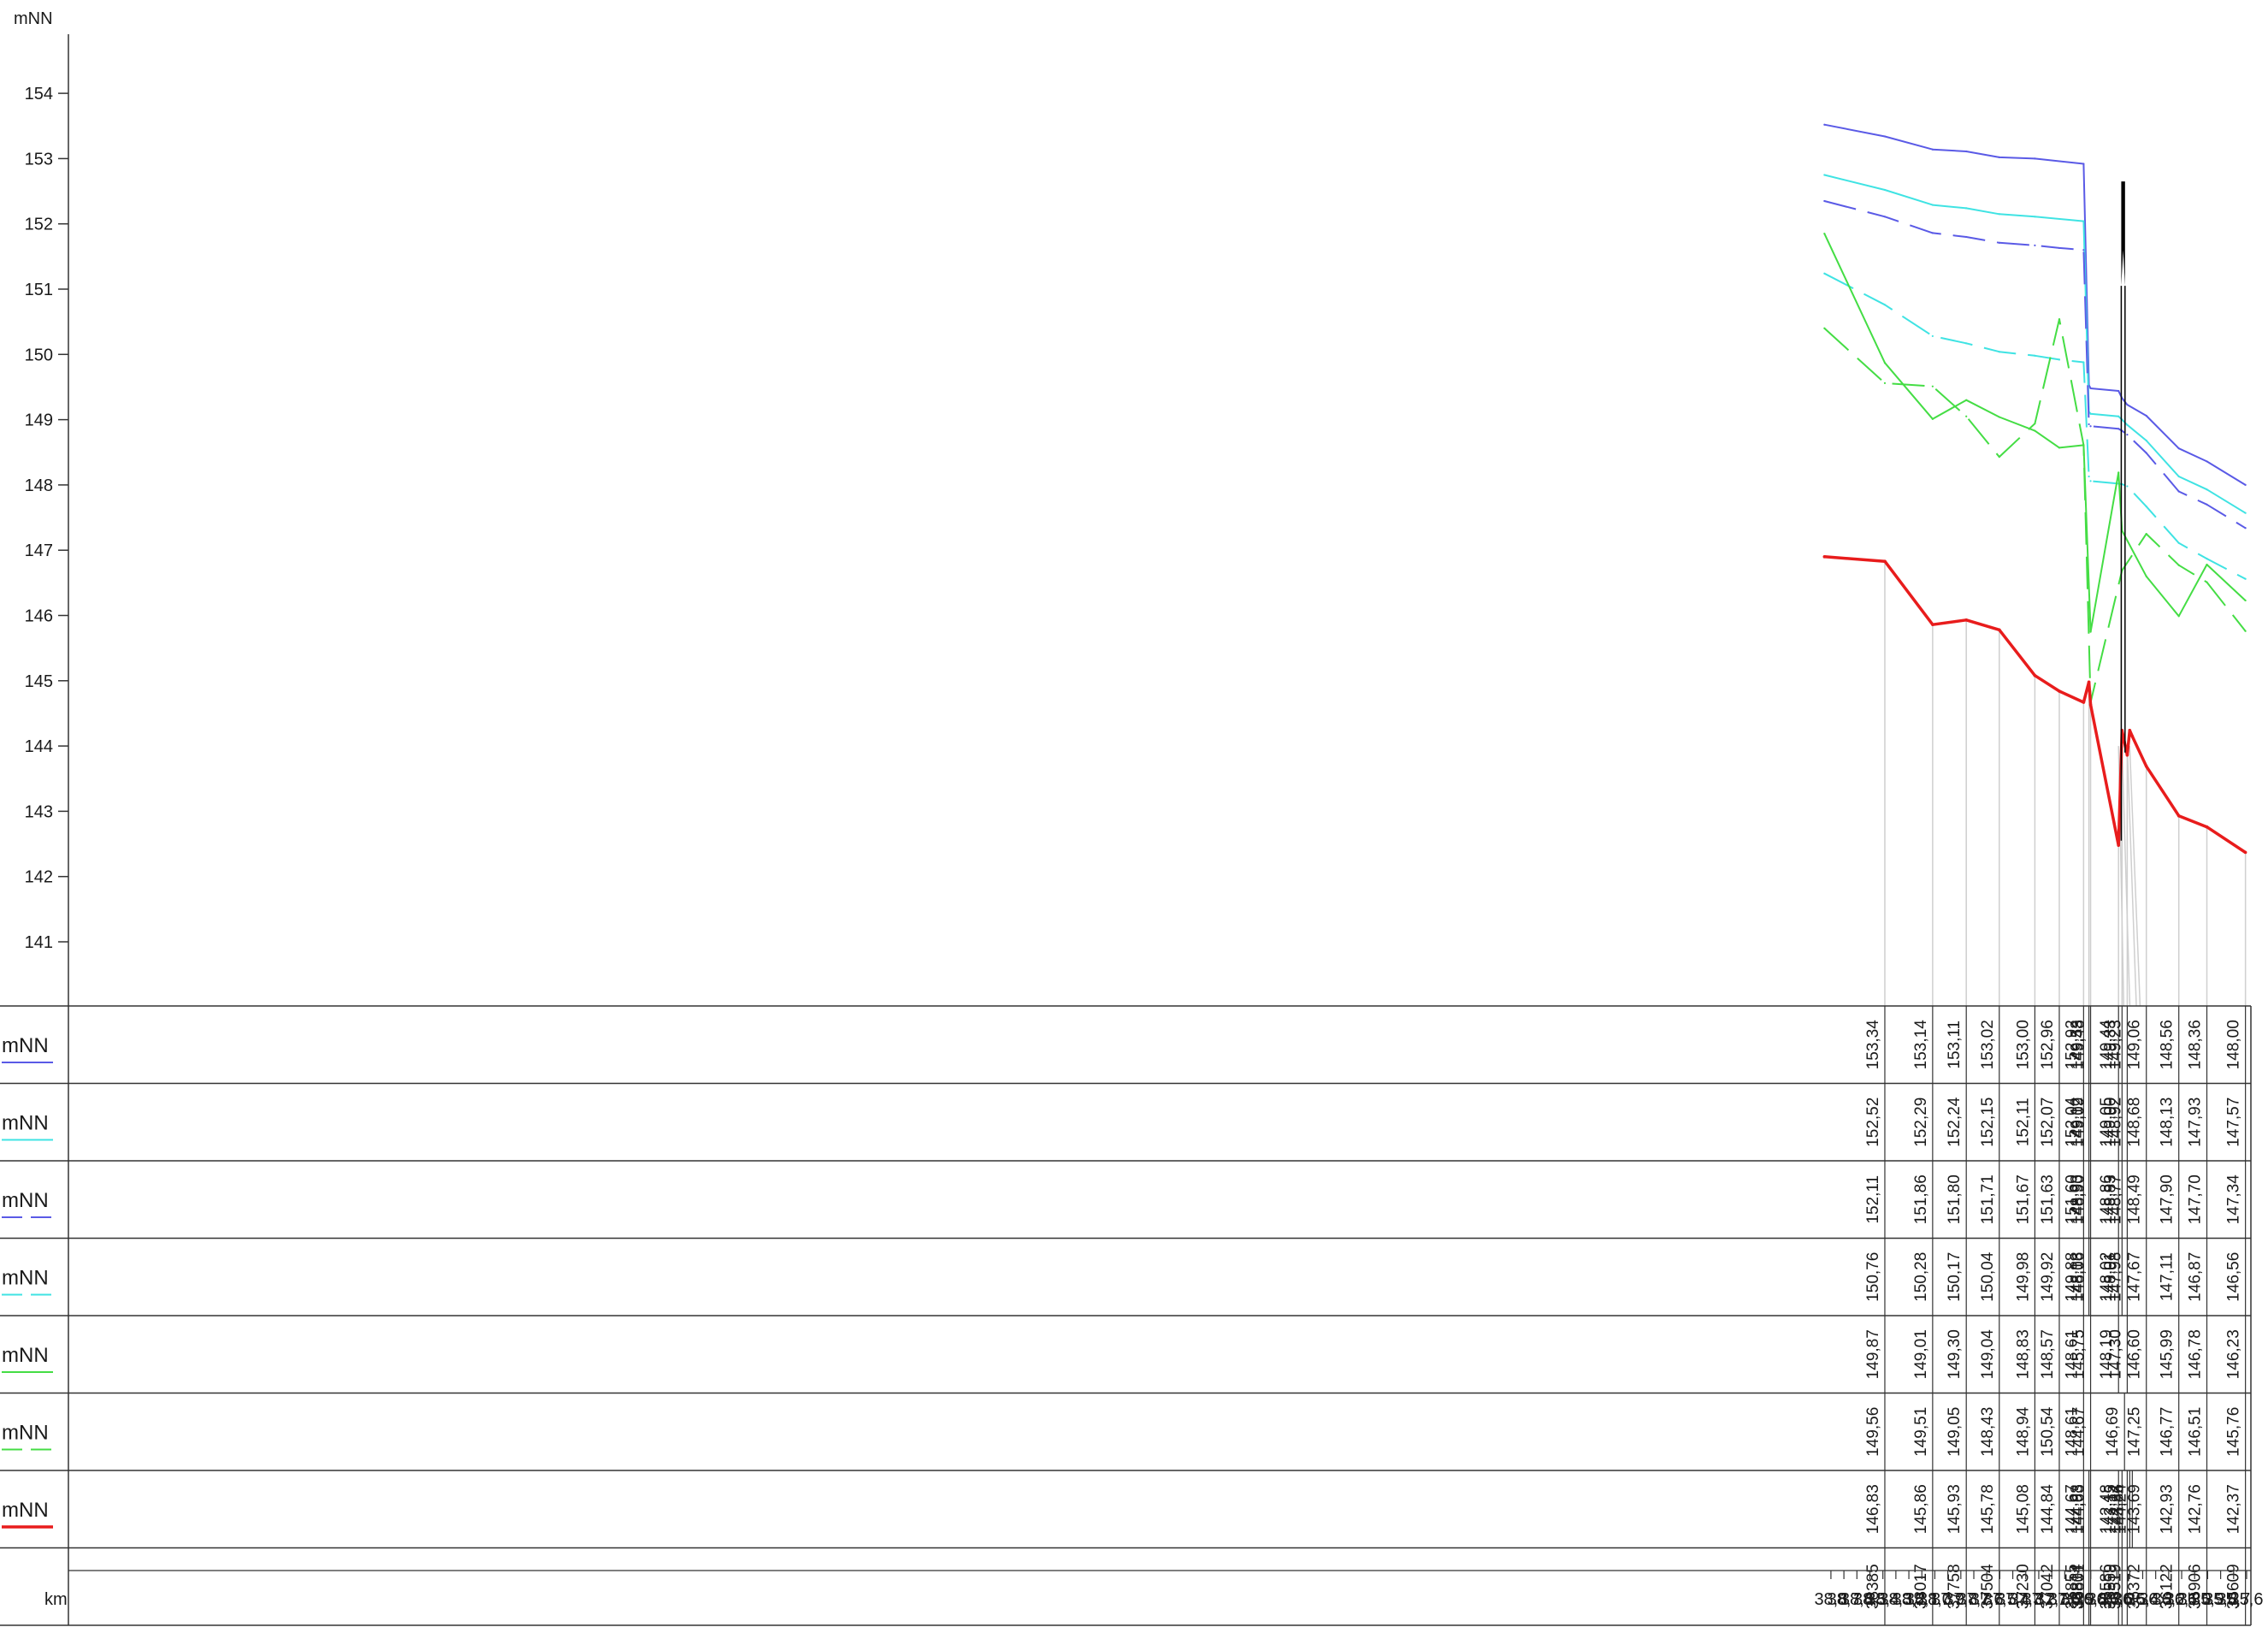 This screenshot has height=1627, width=2268. I want to click on table-cell-value: 147,25, so click(2135, 1432).